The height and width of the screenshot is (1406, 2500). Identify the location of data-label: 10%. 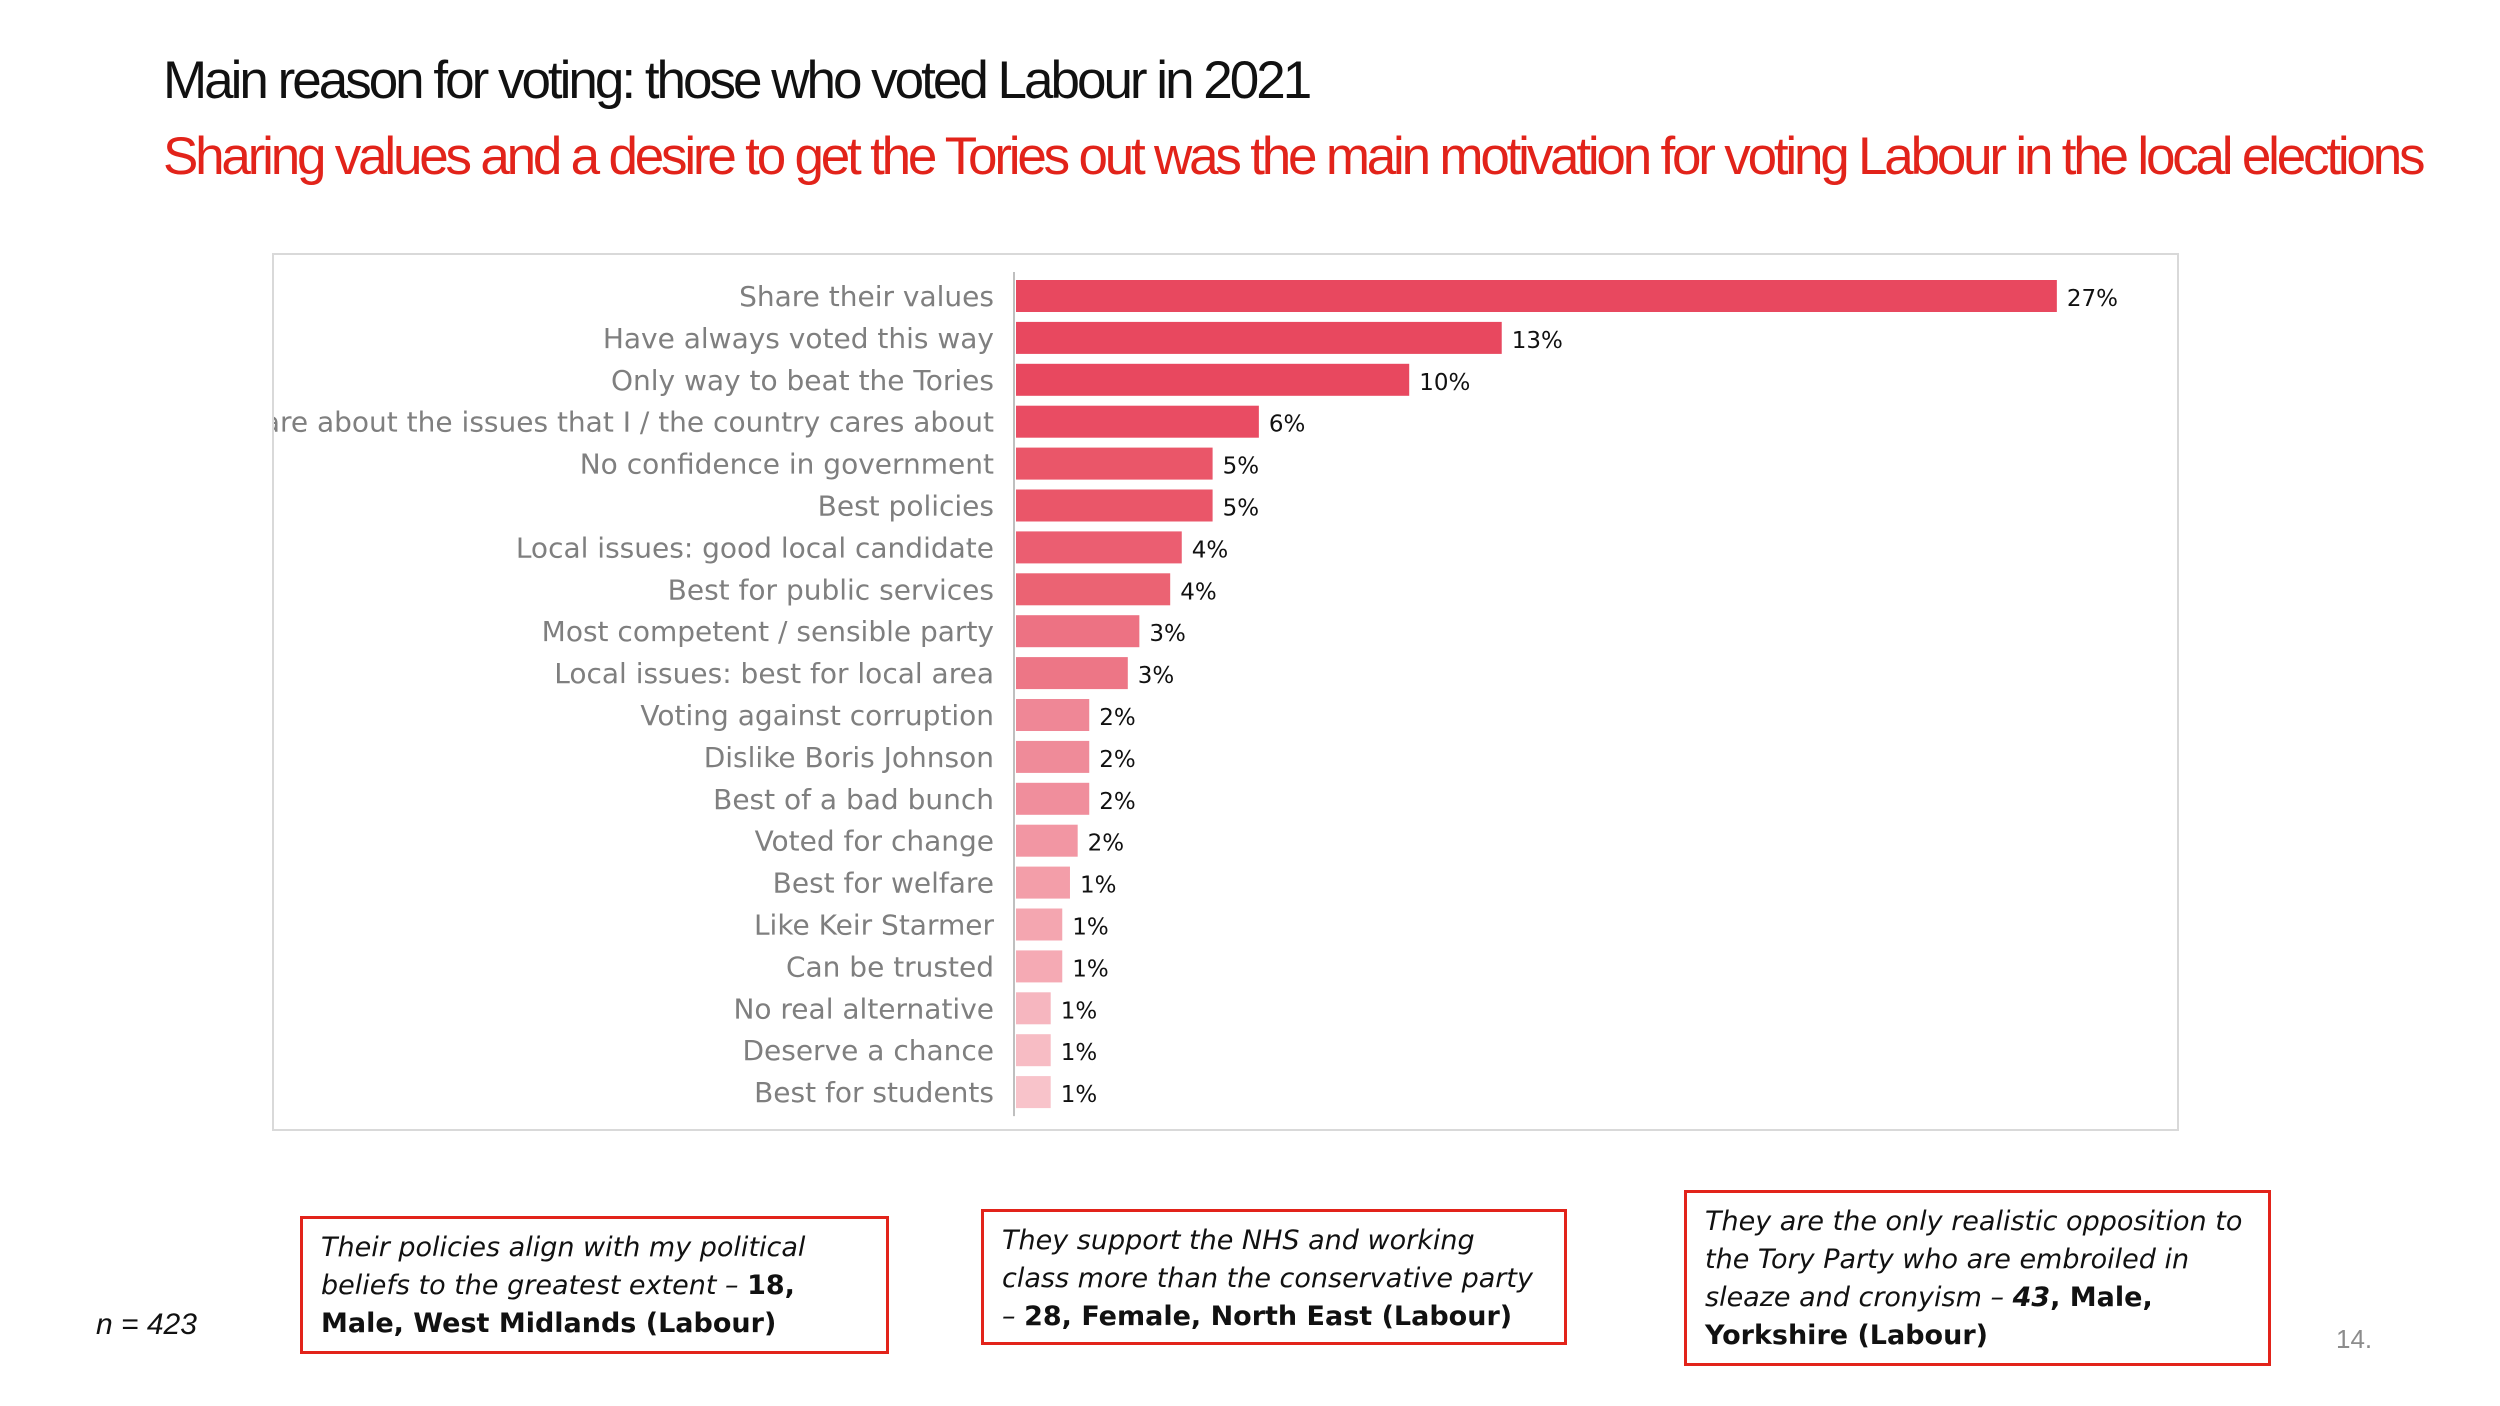
(1444, 383).